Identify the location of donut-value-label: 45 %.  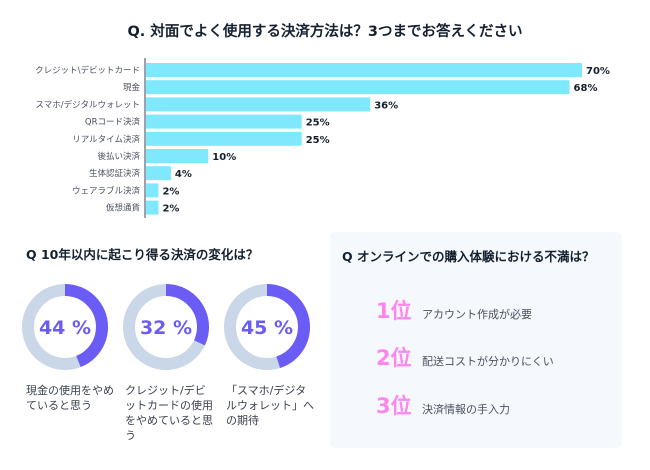
(267, 328).